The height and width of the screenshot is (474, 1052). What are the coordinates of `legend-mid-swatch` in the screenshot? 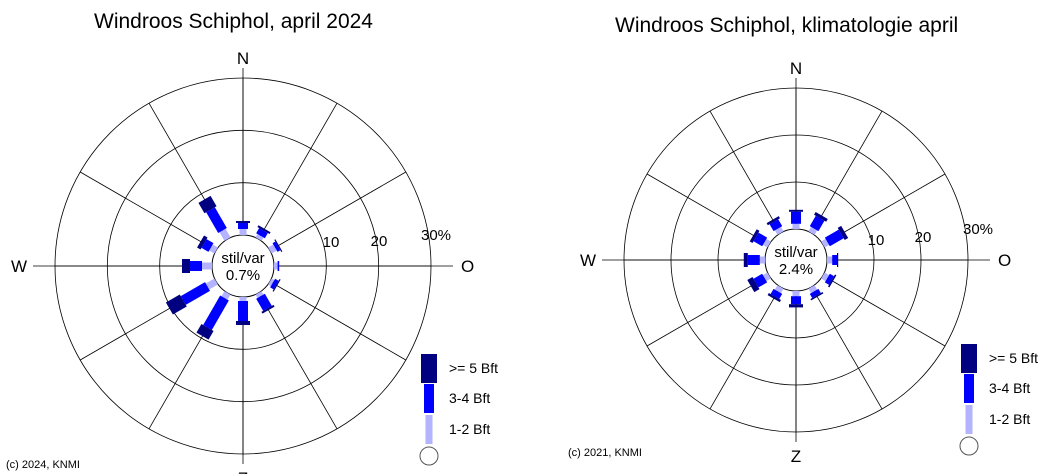 It's located at (429, 398).